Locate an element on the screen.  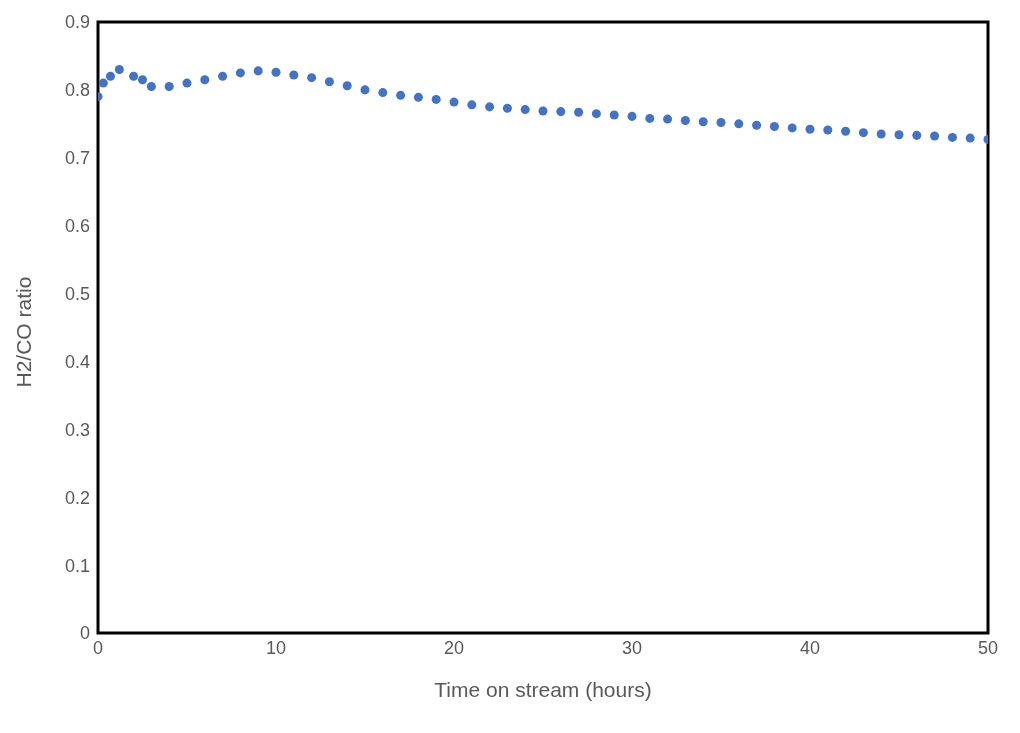
y-tick-label: 0.6 is located at coordinates (77, 226).